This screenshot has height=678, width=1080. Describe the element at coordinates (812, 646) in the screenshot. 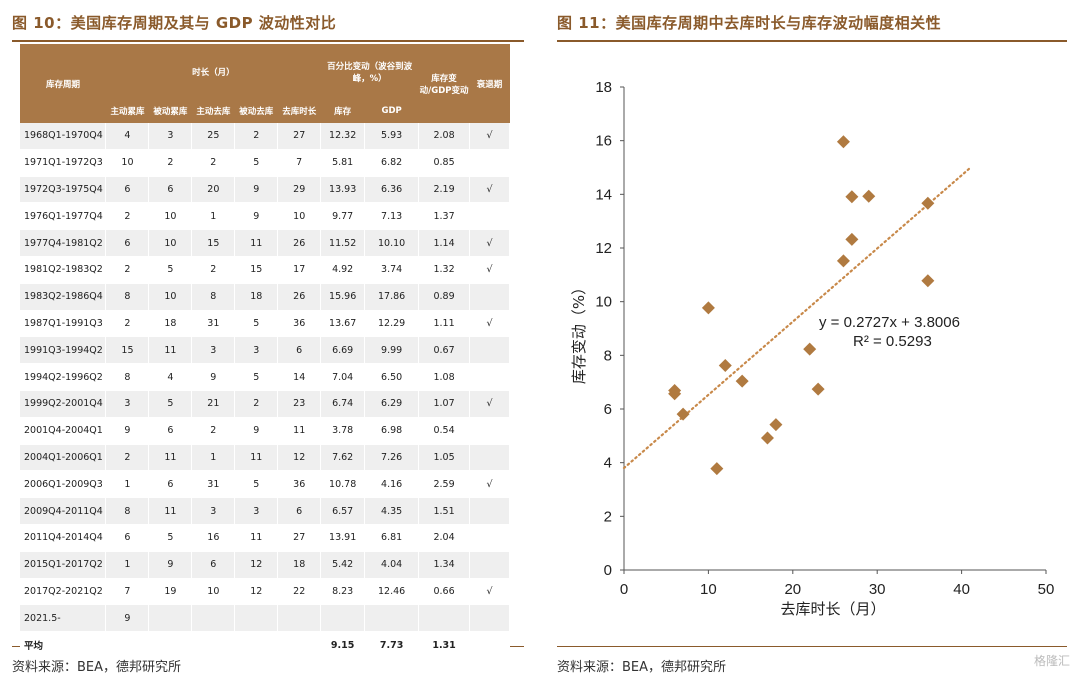

I see `figure-11-bottom-rule` at that location.